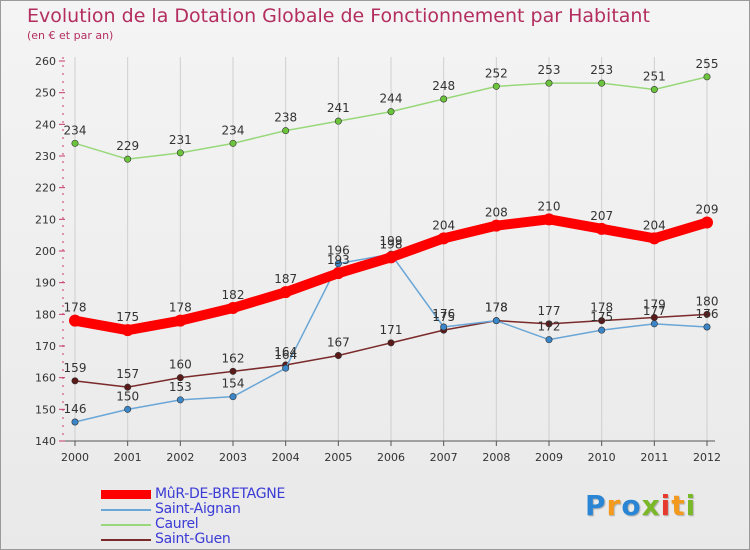 The image size is (750, 550). I want to click on data-label: 176, so click(707, 314).